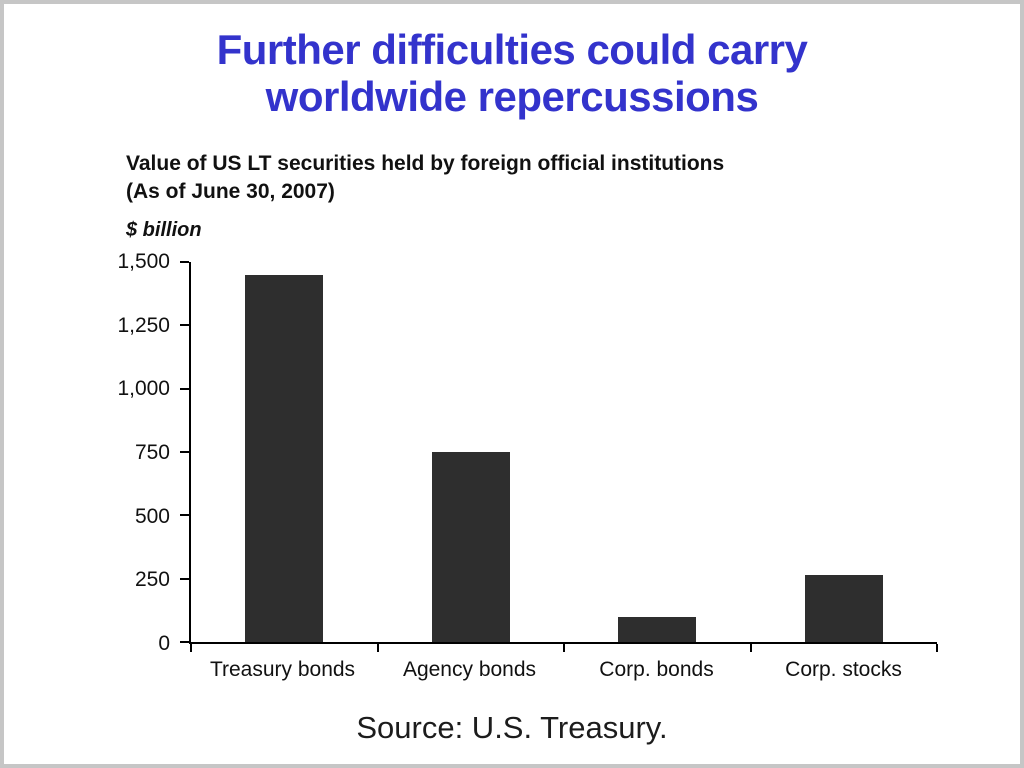 The width and height of the screenshot is (1024, 768). Describe the element at coordinates (164, 643) in the screenshot. I see `y-axis-tick-label: 0` at that location.